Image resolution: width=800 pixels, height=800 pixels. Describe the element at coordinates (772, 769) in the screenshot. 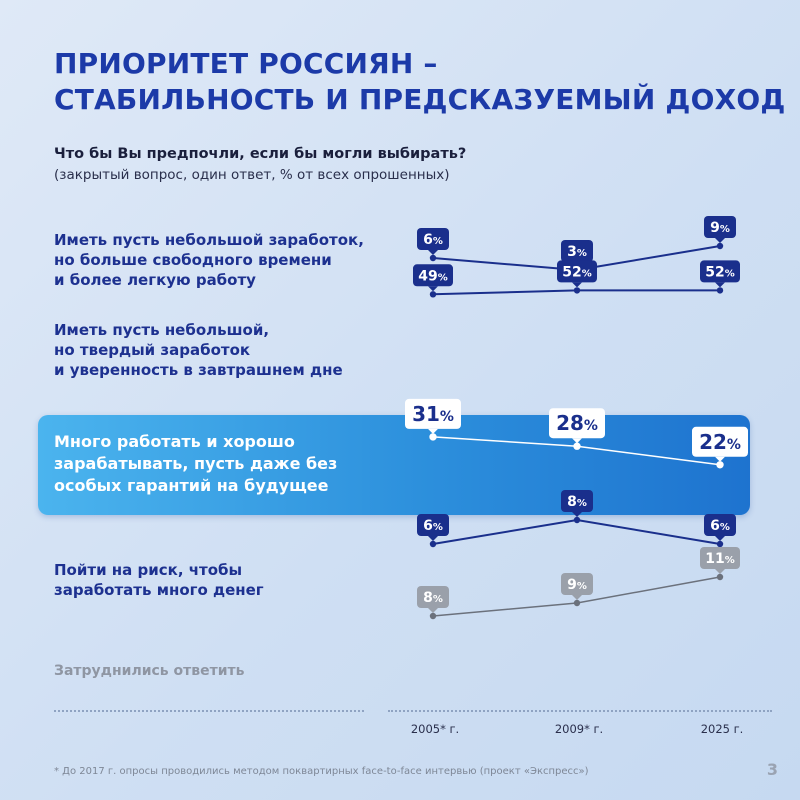

I see `page-number: 3` at that location.